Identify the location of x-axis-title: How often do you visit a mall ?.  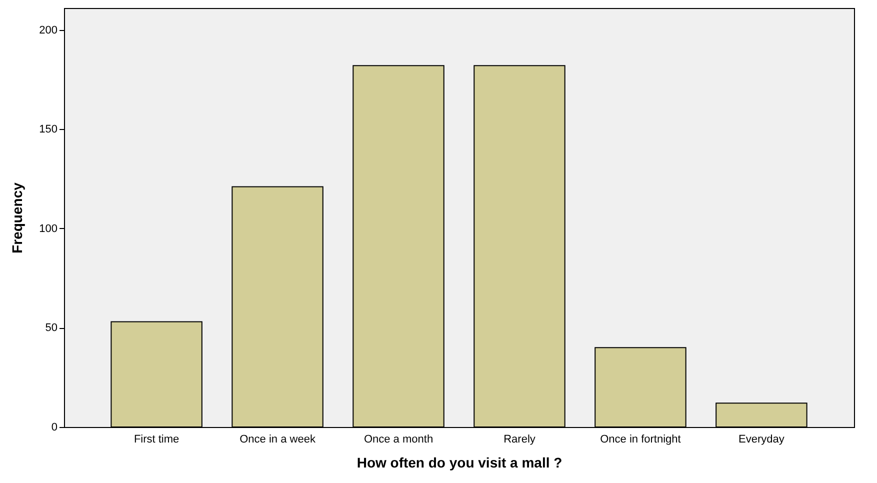
(459, 462).